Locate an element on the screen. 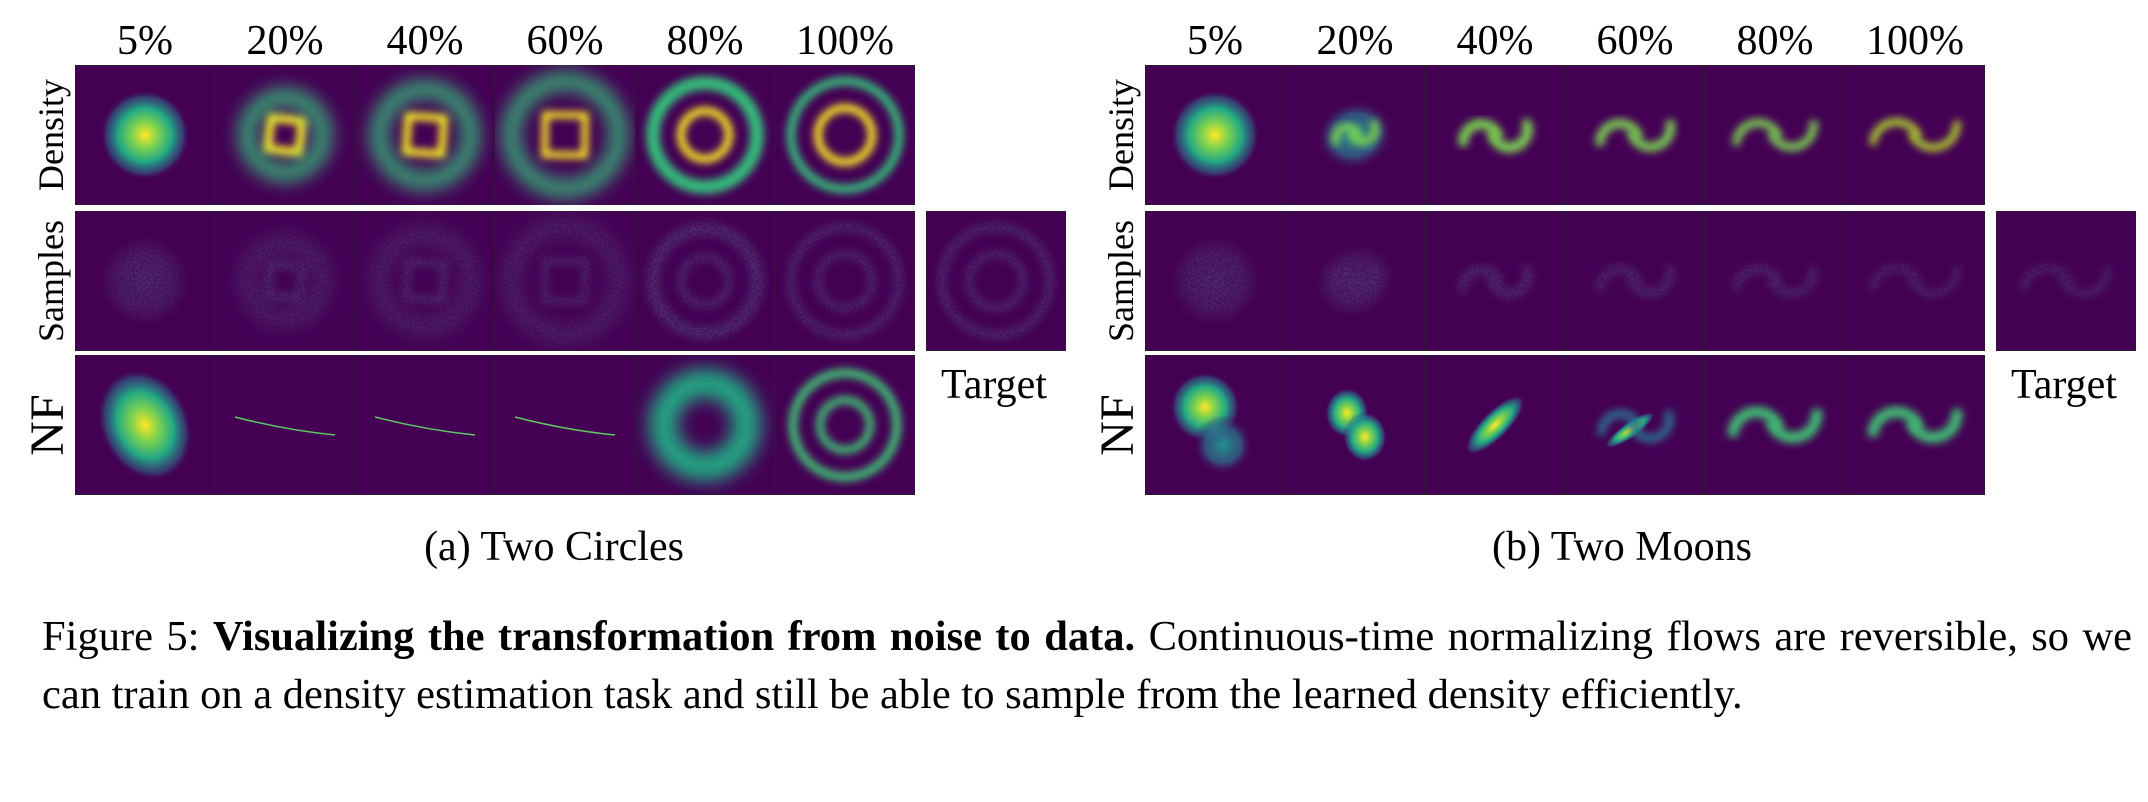  subcaption: (b) Two Moons is located at coordinates (1622, 547).